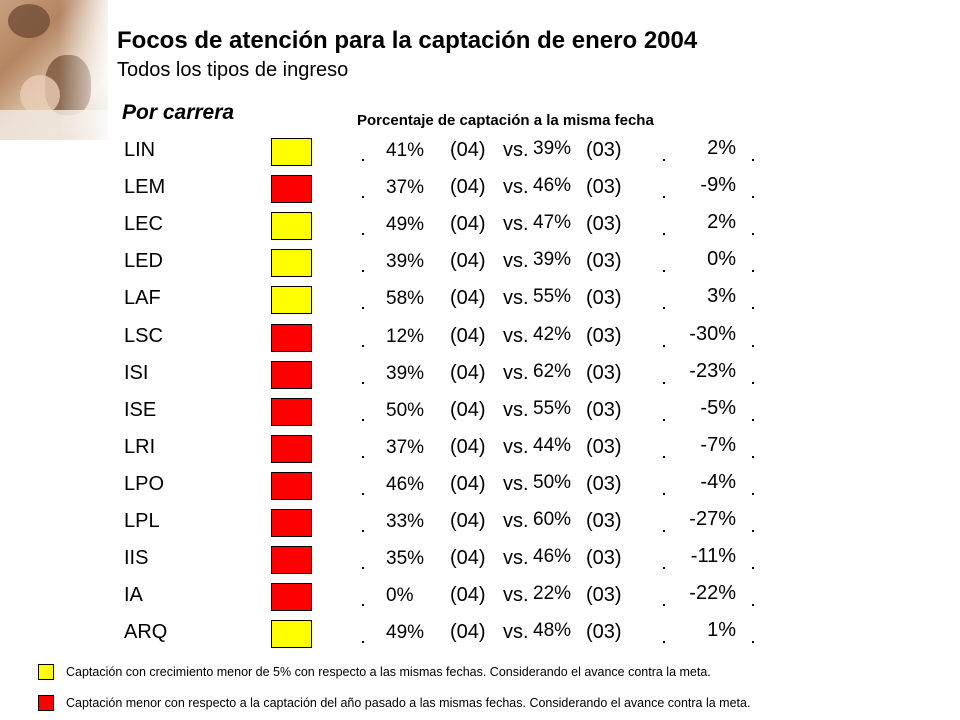  Describe the element at coordinates (552, 371) in the screenshot. I see `pct-2003: 62%` at that location.